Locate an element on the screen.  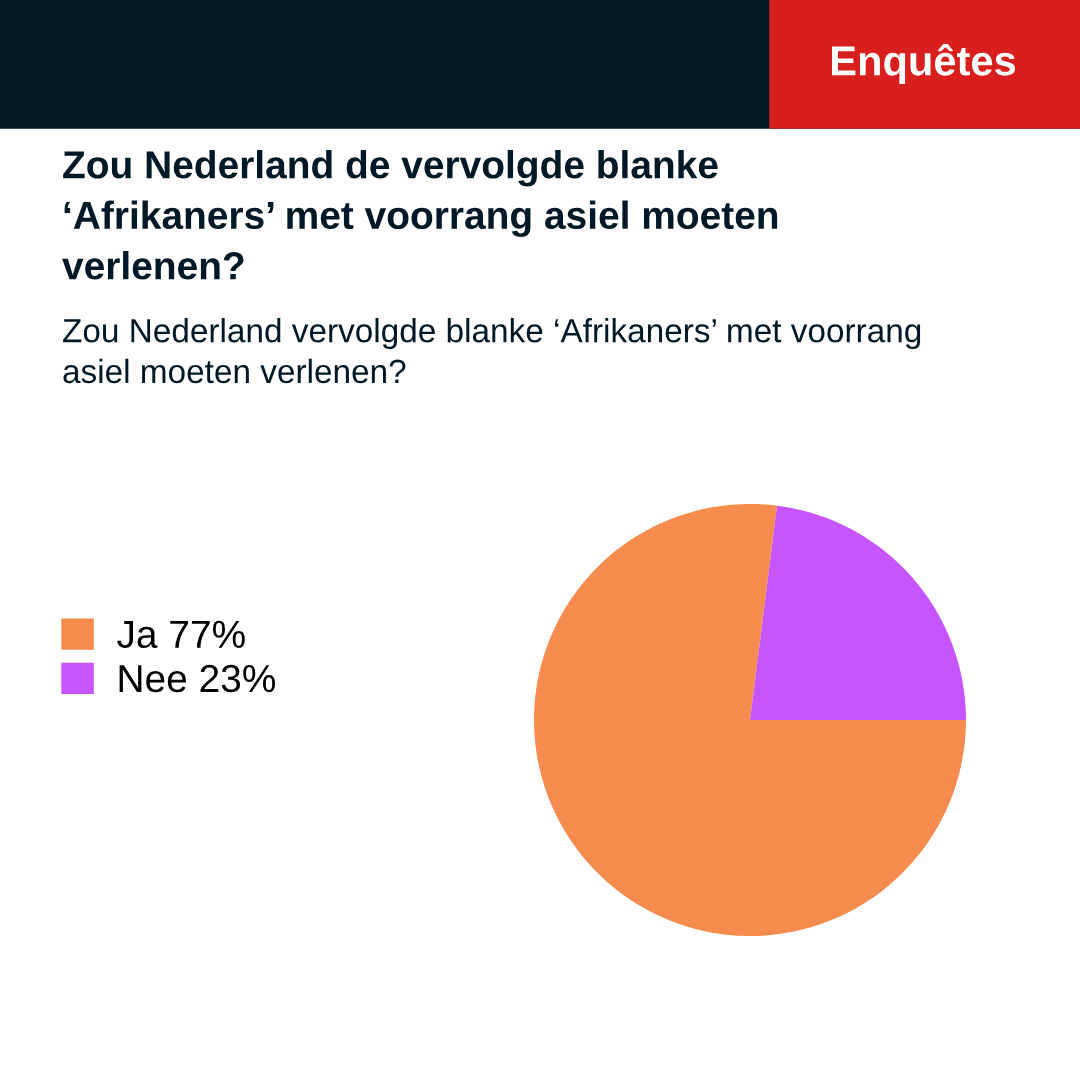
chart-title: Zou Nederland de vervolgde blanke ‘Afrikaners’ met voorrang asiel moeten verlenen? is located at coordinates (420, 215).